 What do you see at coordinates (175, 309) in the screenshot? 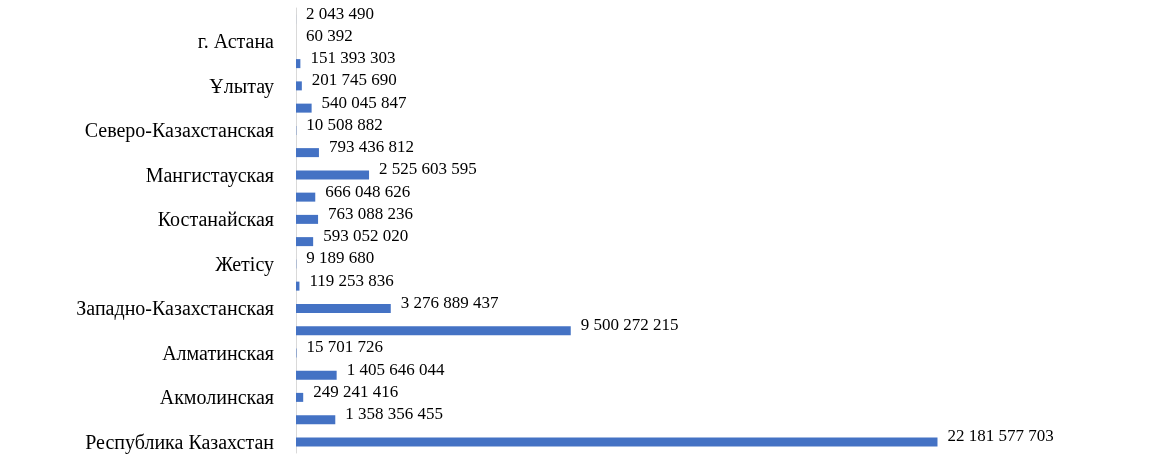
I see `y-tick-label: Западно-Казахстанская` at bounding box center [175, 309].